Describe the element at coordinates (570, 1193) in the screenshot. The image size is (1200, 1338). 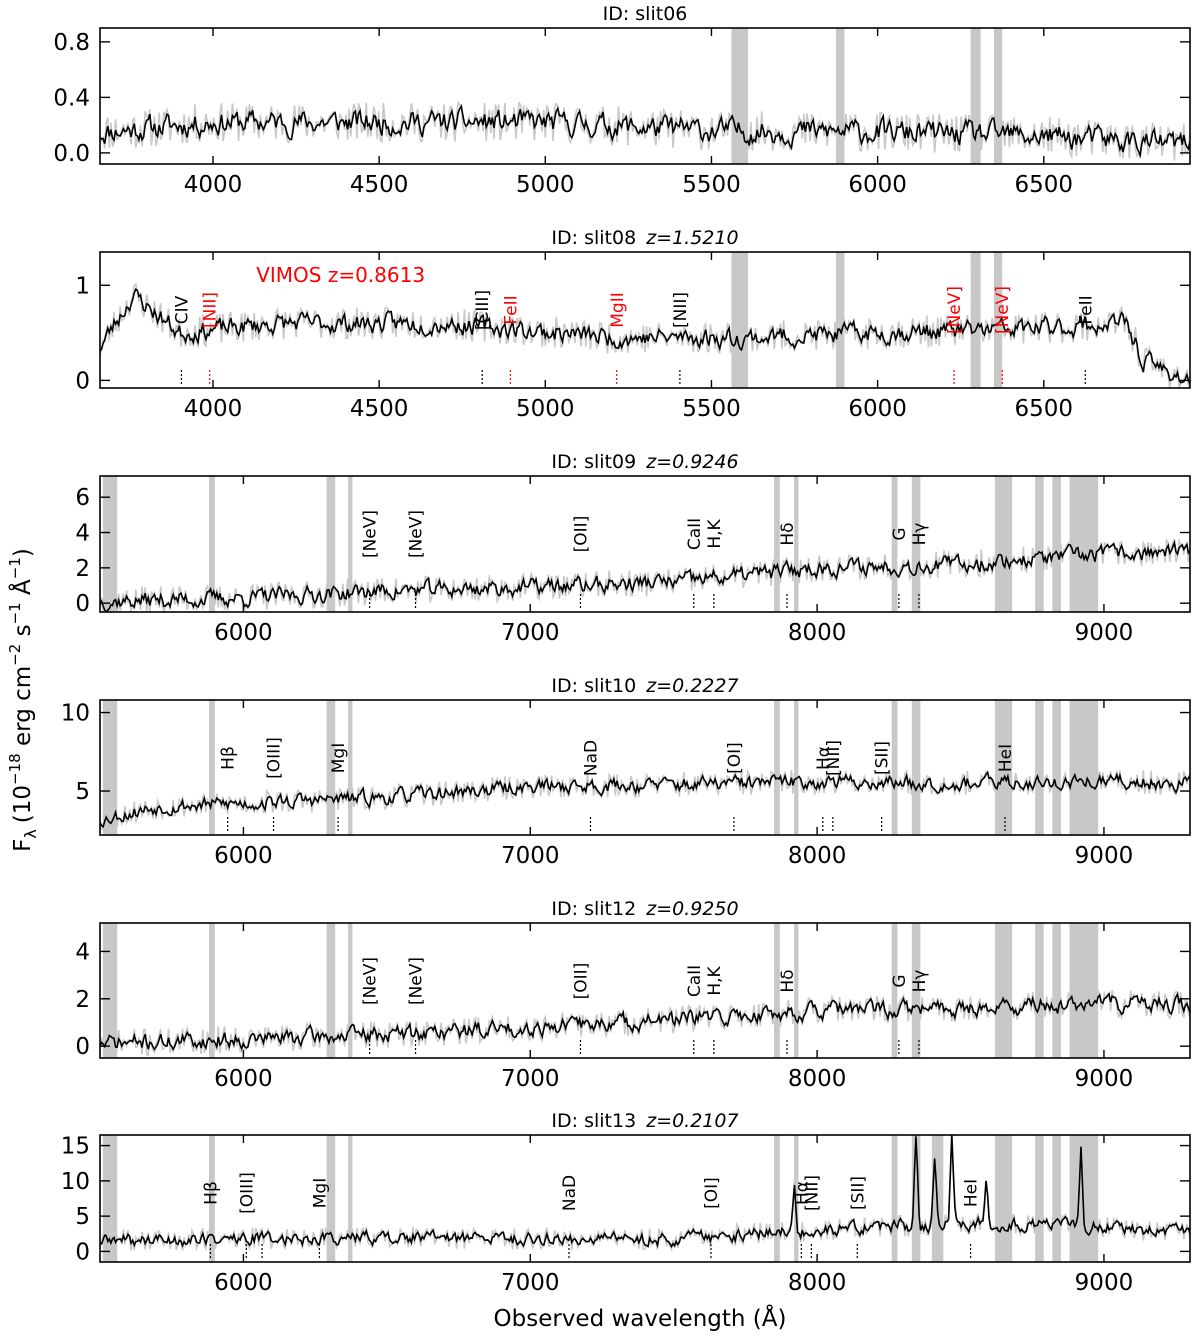
I see `line-label: NaD` at that location.